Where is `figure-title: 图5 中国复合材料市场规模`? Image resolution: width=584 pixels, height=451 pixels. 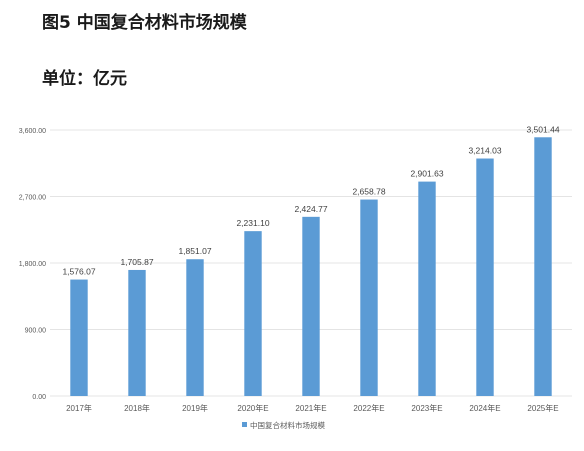
figure-title: 图5 中国复合材料市场规模 is located at coordinates (144, 23).